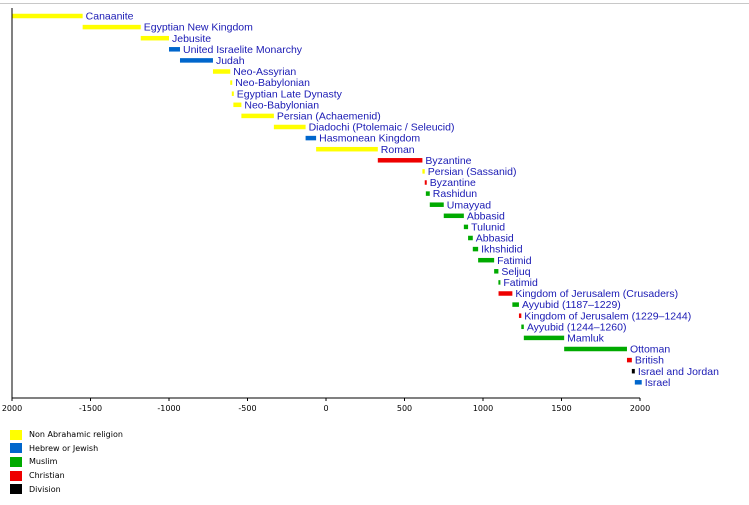 The width and height of the screenshot is (749, 505). I want to click on legend-item-non-abrahamic: Non Abrahamic religion, so click(66, 435).